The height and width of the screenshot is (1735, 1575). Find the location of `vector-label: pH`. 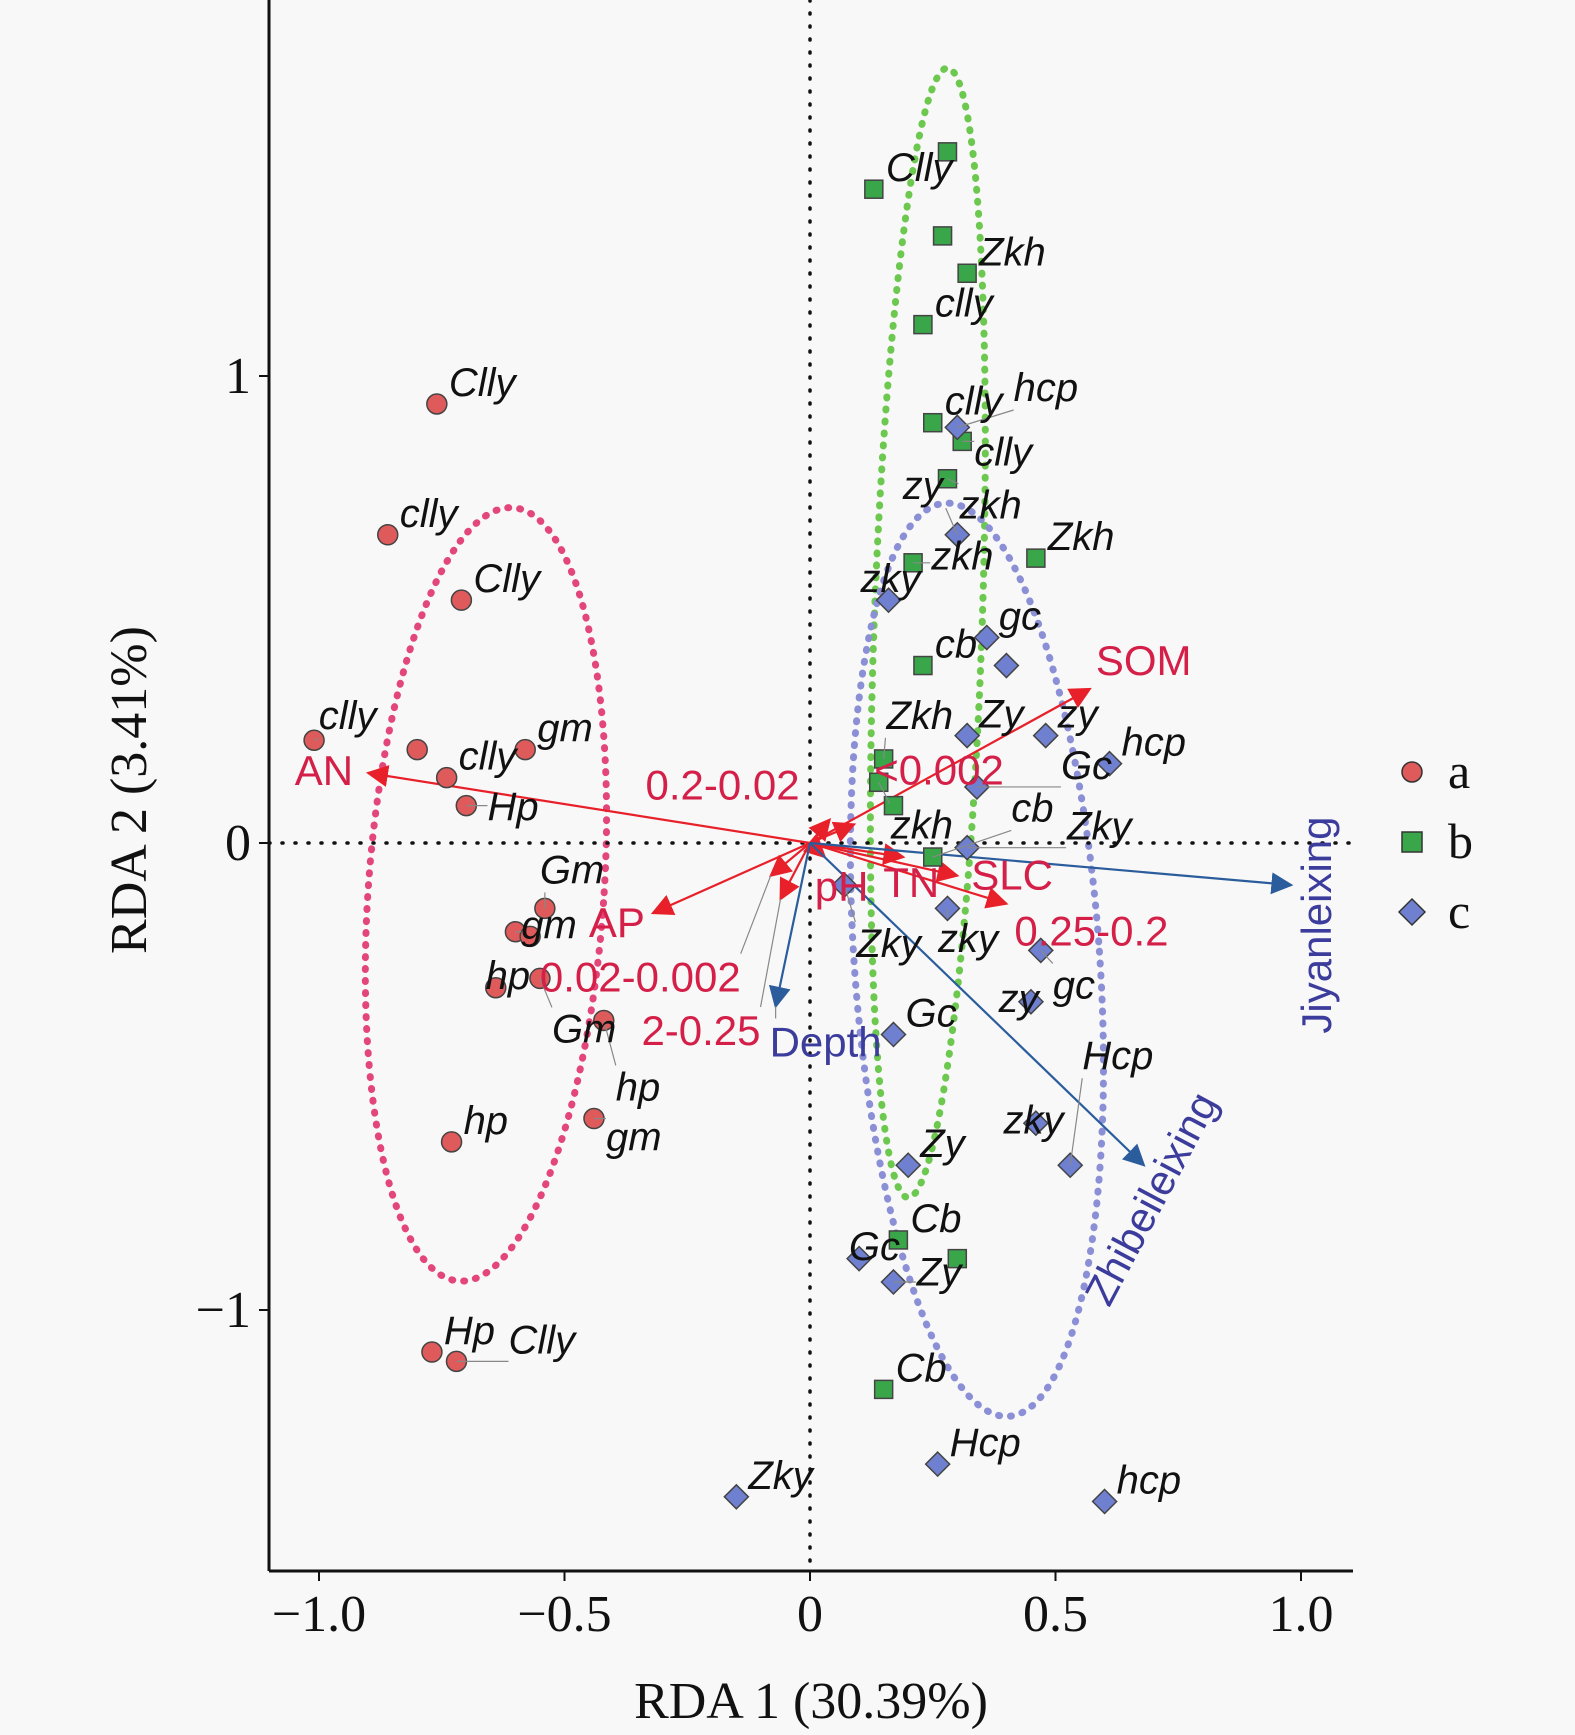

vector-label: pH is located at coordinates (842, 886).